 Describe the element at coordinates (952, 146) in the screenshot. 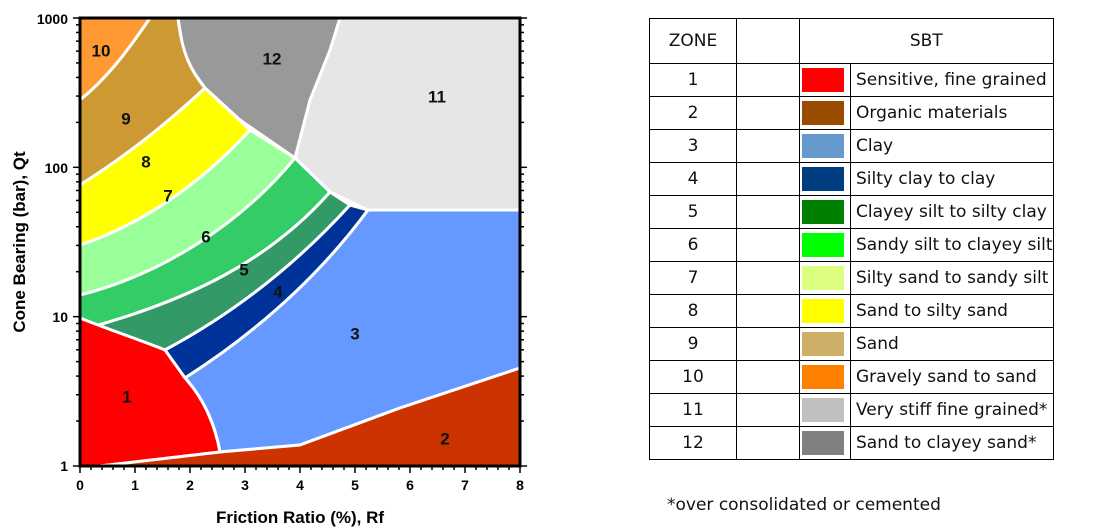

I see `legend-sbt-description: Clay` at that location.